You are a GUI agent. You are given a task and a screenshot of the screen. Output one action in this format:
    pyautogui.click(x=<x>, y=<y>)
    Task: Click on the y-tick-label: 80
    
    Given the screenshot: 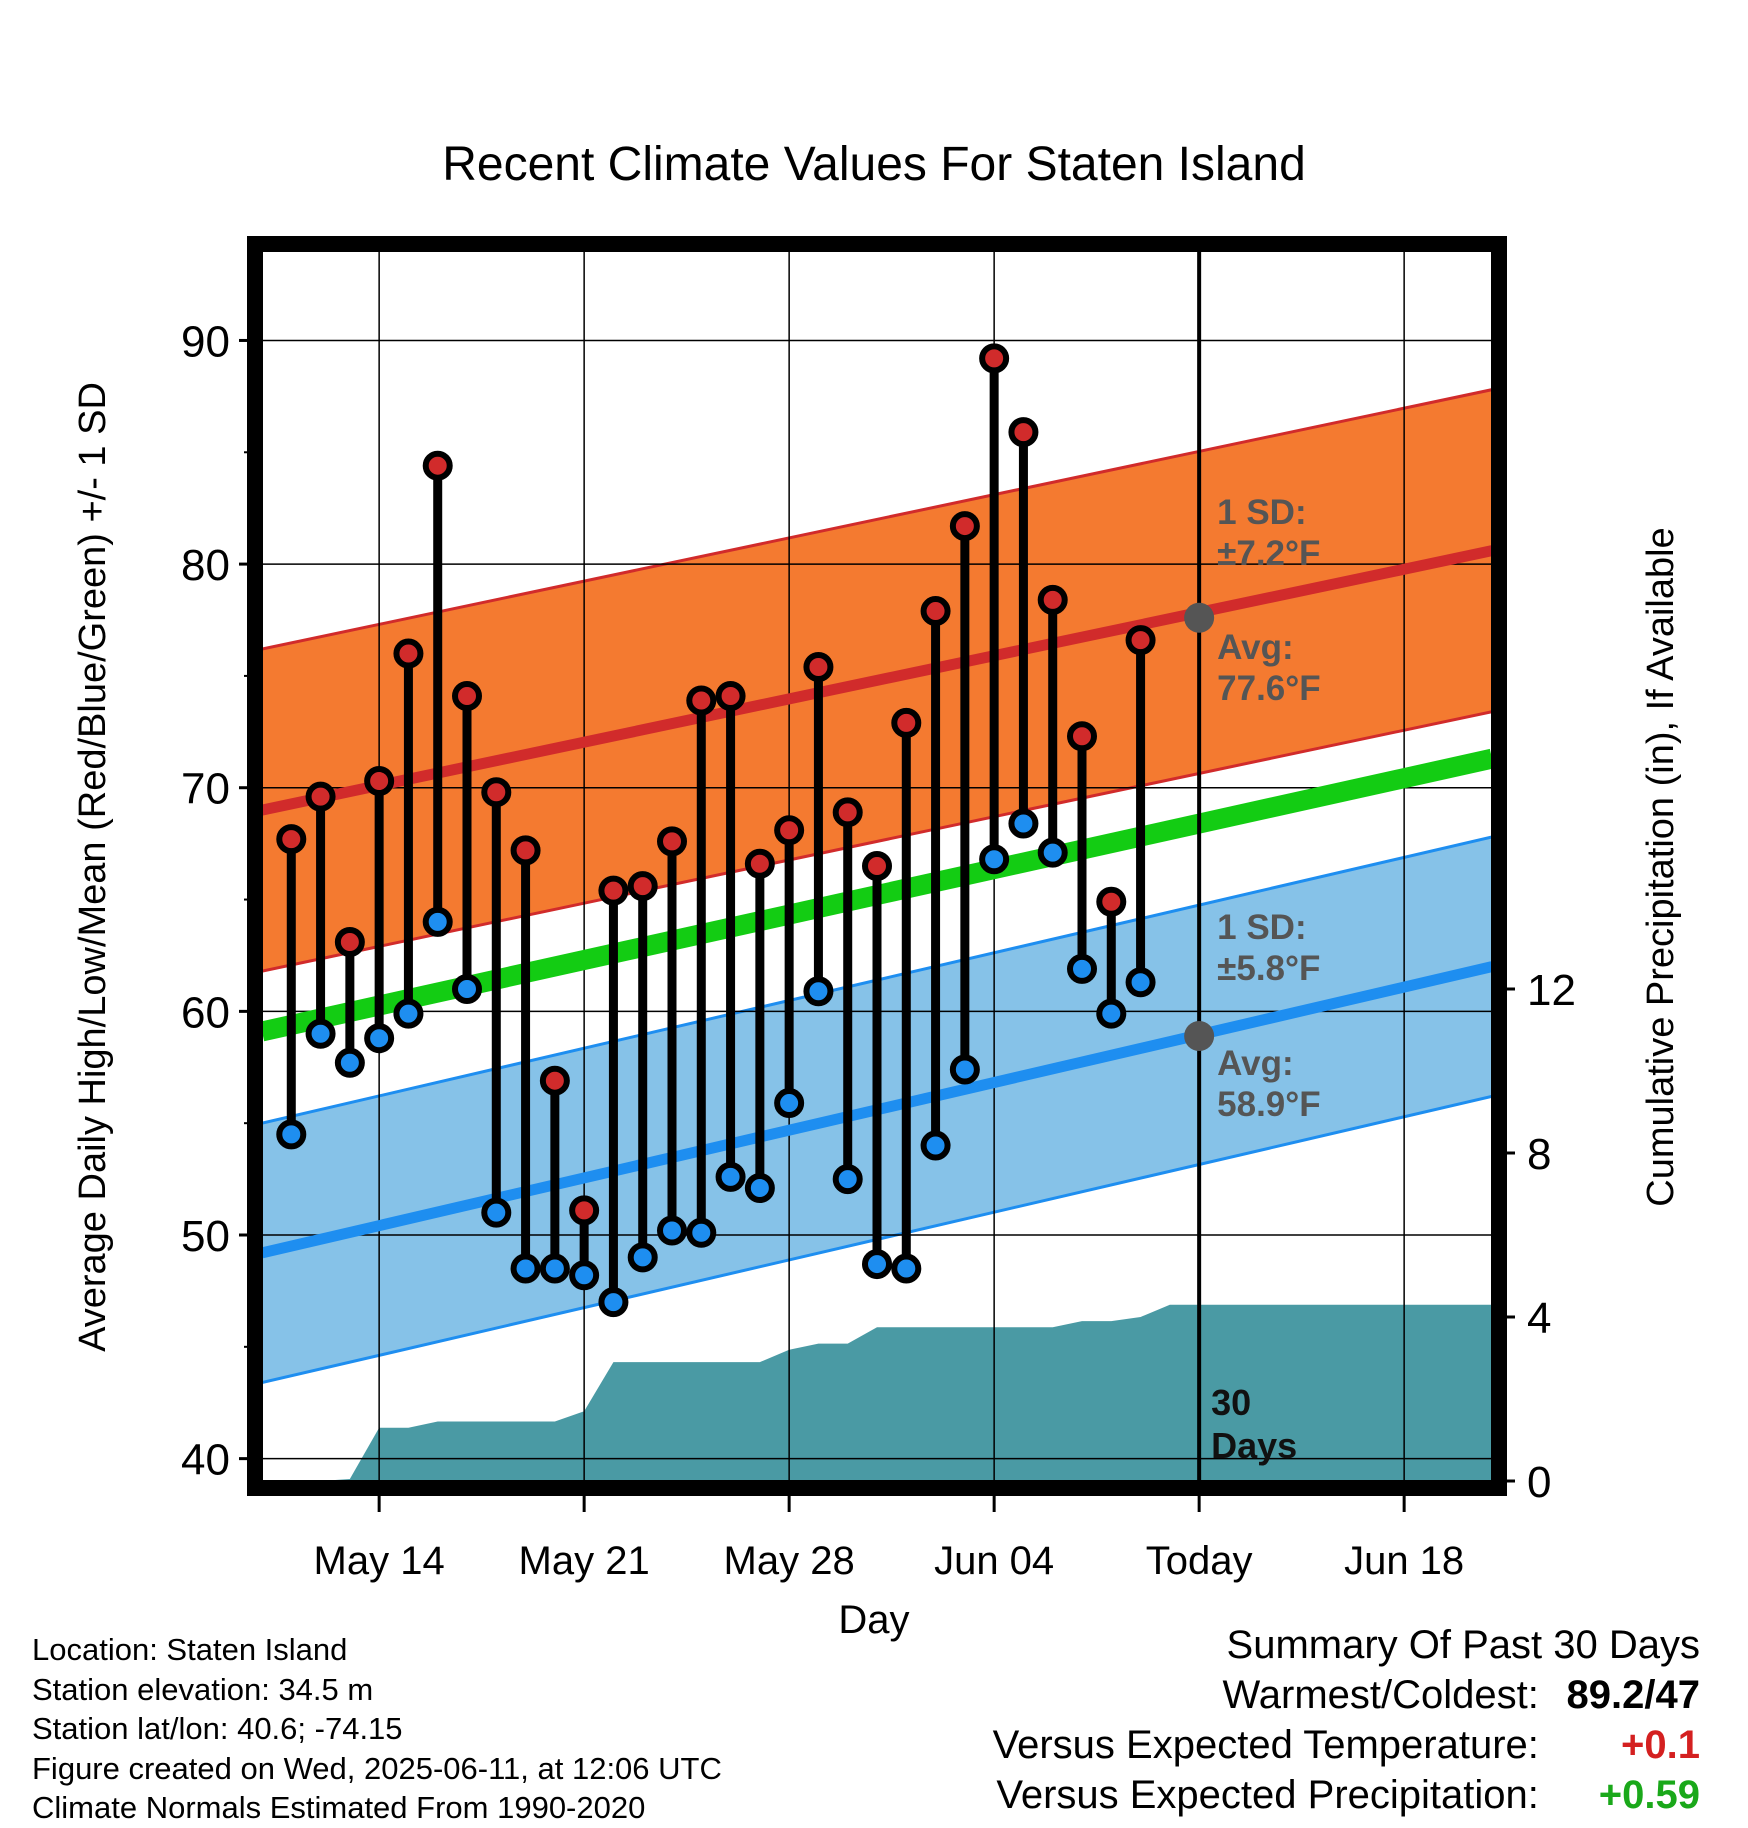 What is the action you would take?
    pyautogui.click(x=205, y=565)
    